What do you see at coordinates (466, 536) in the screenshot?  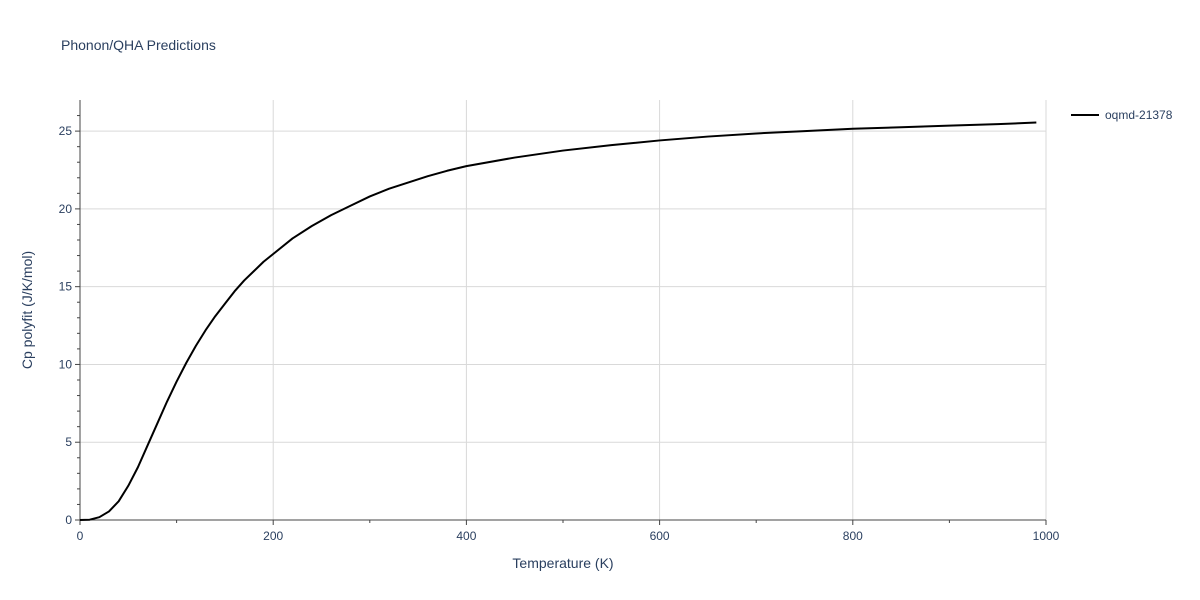 I see `x-tick-label: 400` at bounding box center [466, 536].